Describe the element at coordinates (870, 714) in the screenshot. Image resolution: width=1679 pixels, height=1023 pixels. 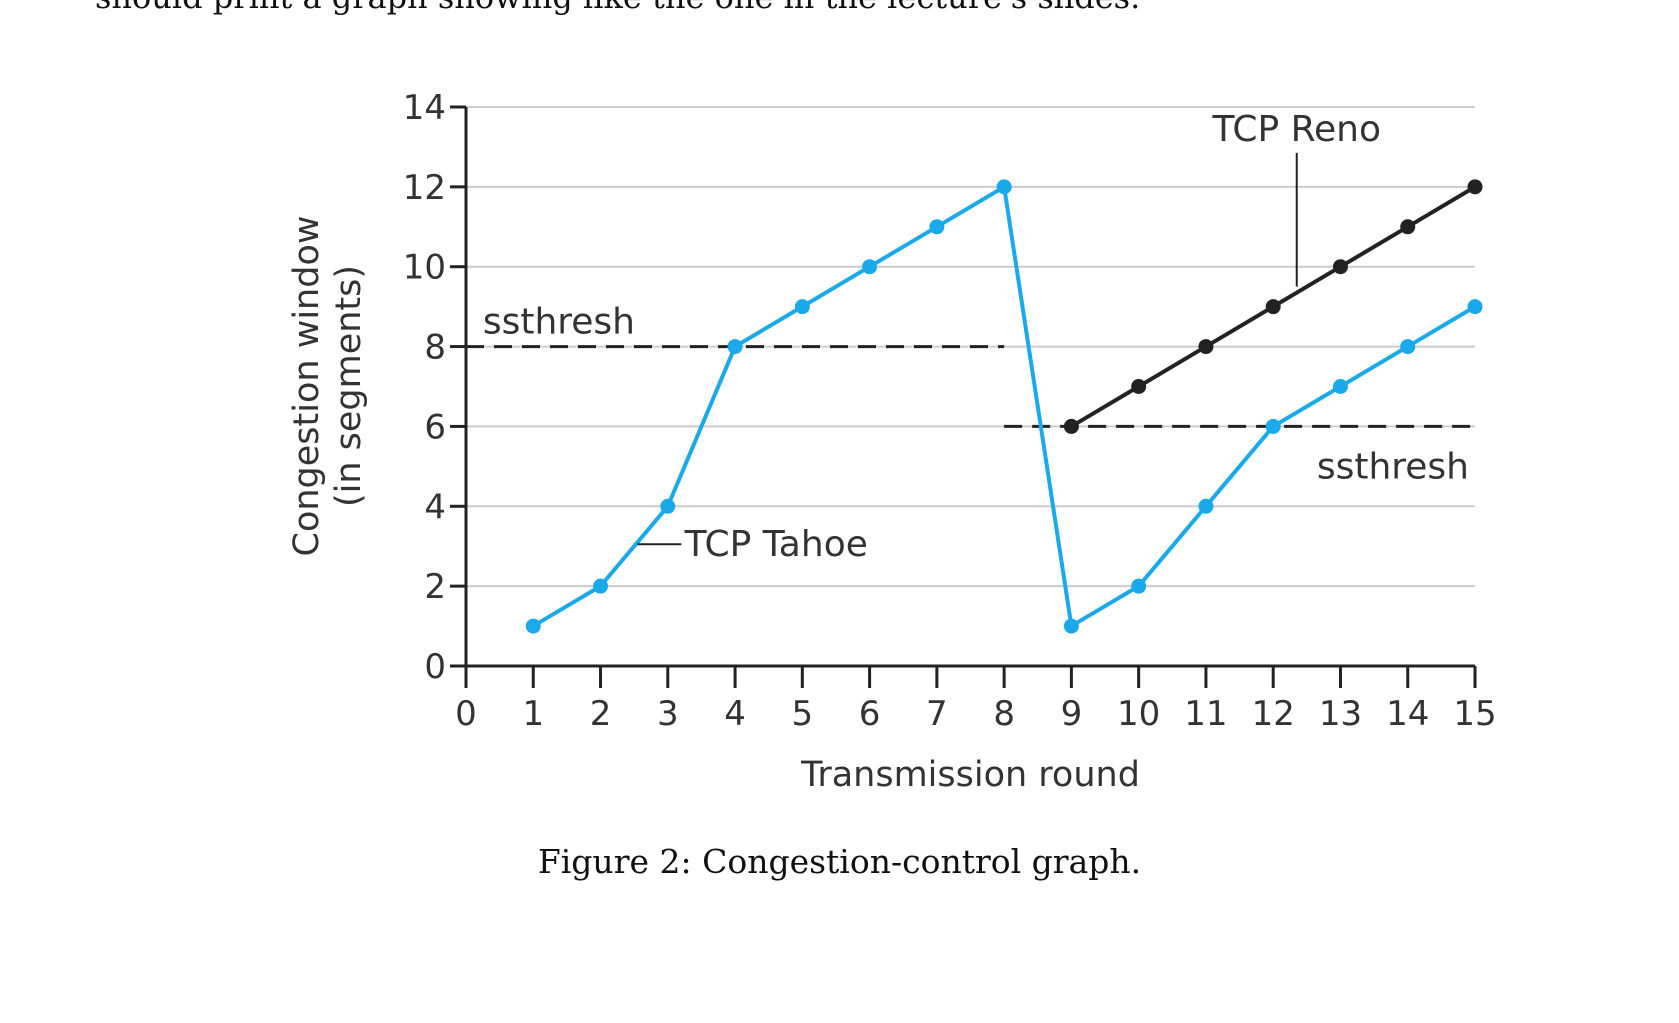
I see `x-tick-label-6: 6` at that location.